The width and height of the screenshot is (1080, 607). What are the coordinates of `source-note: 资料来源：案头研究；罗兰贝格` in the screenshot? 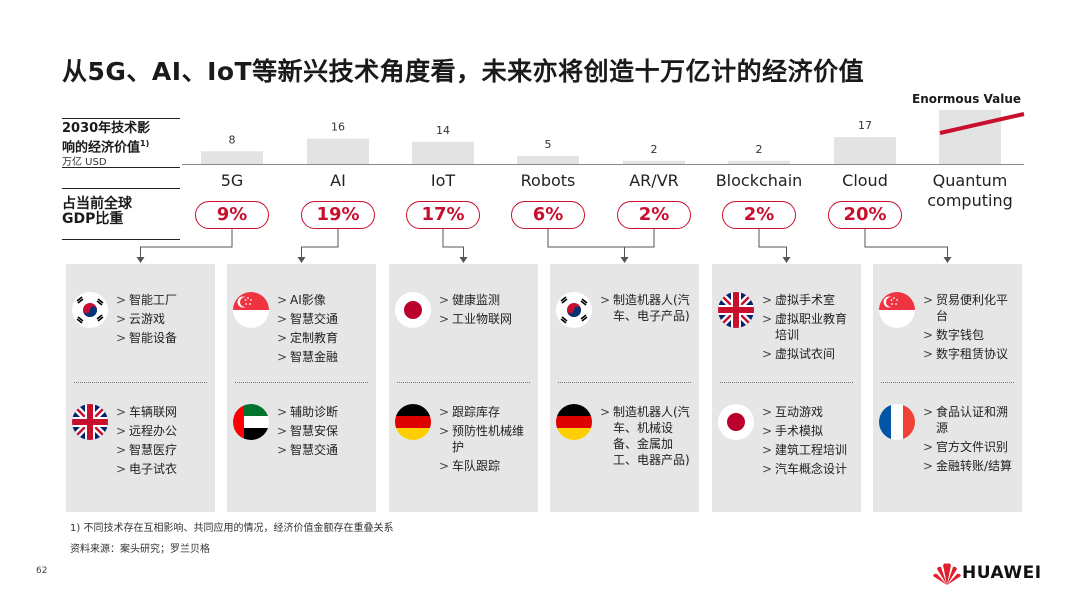 It's located at (140, 549).